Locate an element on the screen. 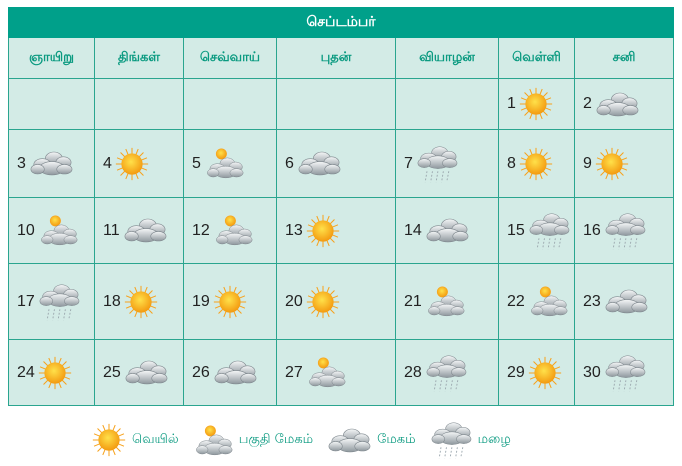 Image resolution: width=682 pixels, height=466 pixels. day-cell: 21 is located at coordinates (447, 301).